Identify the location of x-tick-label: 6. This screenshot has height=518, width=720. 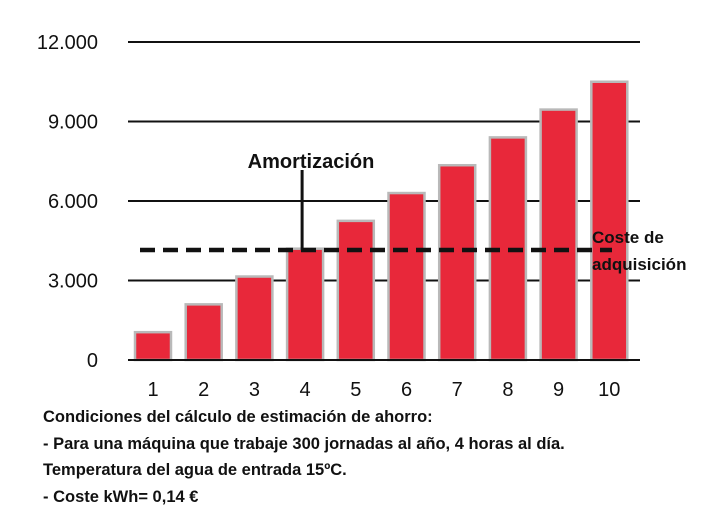
(406, 390).